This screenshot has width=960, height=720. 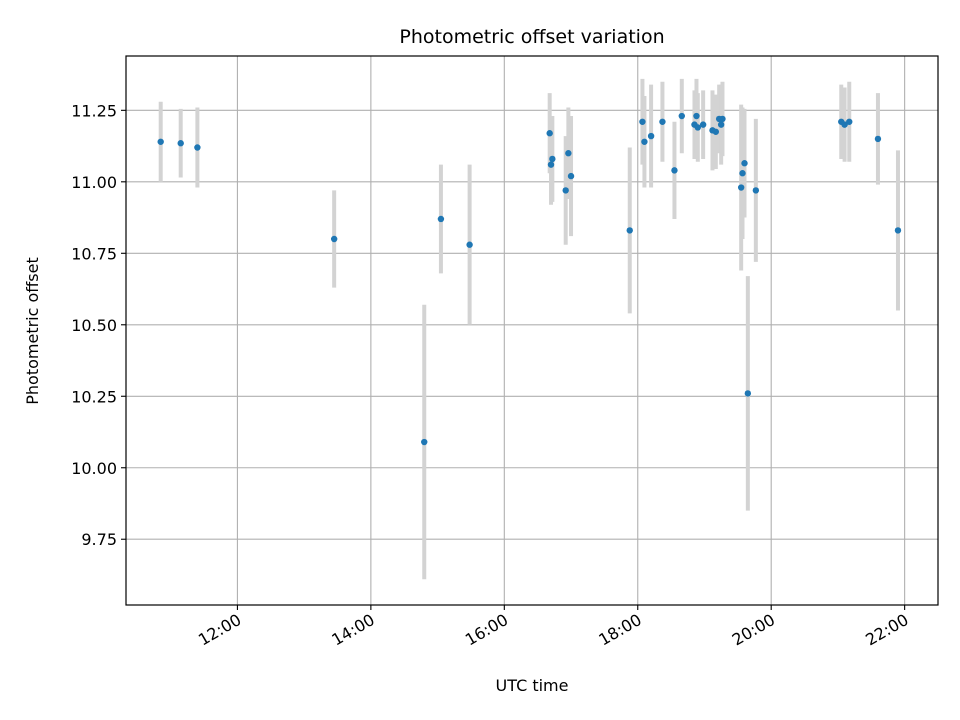 I want to click on y-axis-ticks: 9.75 10.00 10.25 10.50 10.75 11.00 11.25, so click(x=98, y=325).